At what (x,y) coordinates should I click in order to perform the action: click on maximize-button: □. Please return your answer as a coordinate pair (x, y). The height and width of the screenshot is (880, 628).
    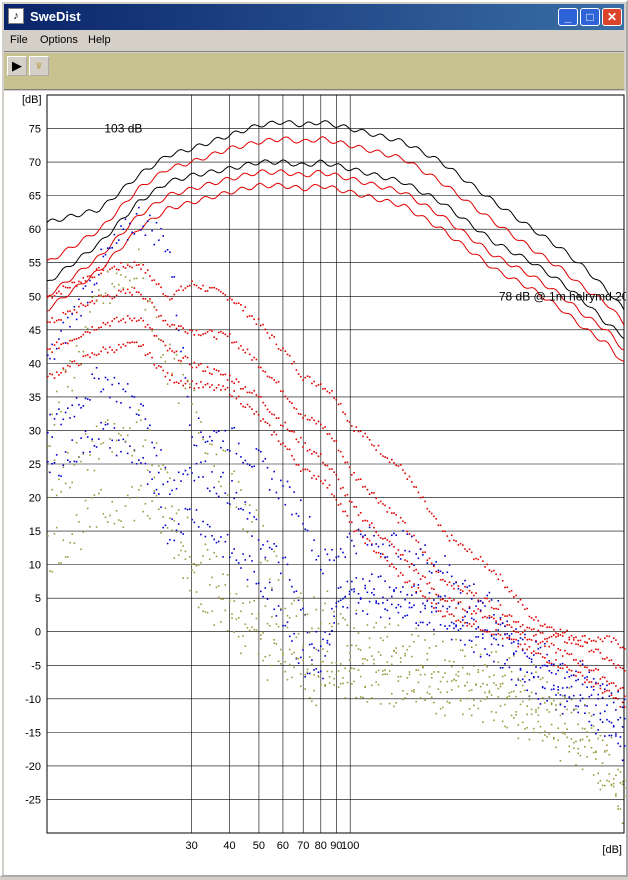
    Looking at the image, I should click on (590, 17).